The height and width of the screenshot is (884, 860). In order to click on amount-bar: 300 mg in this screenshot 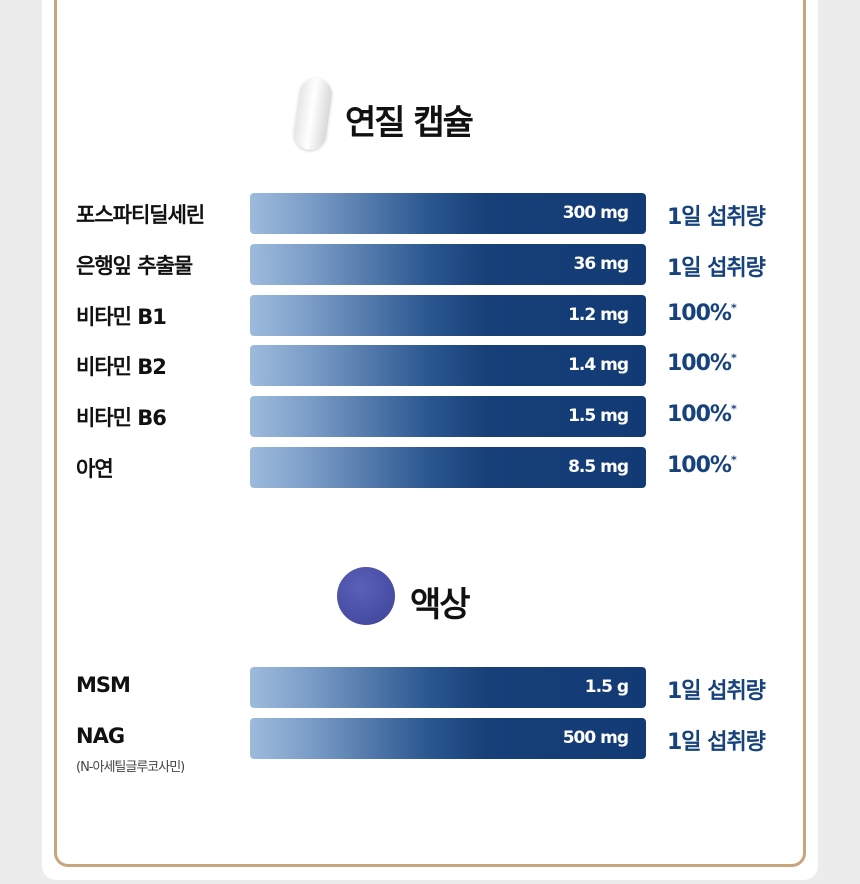, I will do `click(448, 213)`.